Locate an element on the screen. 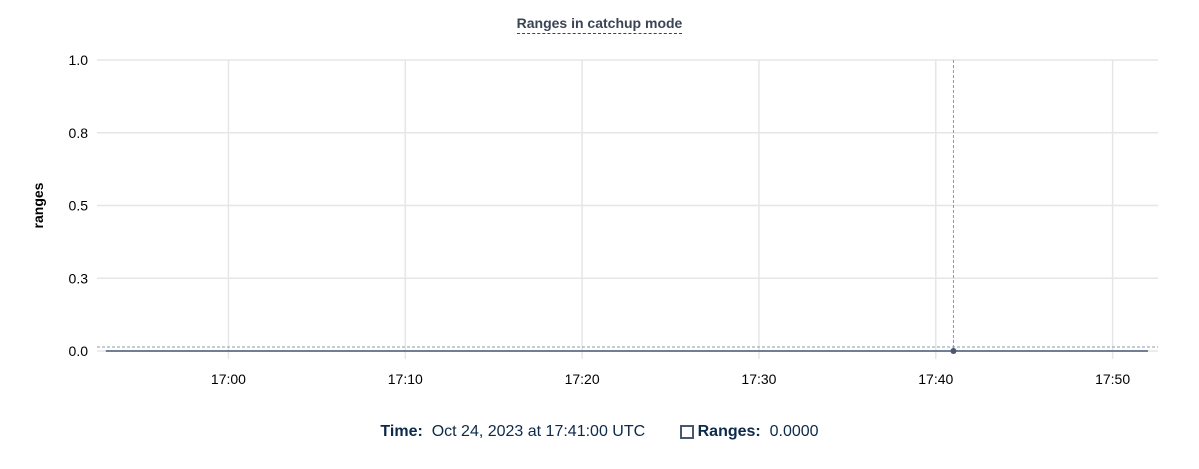 Image resolution: width=1199 pixels, height=469 pixels. series-toggle-checkbox is located at coordinates (686, 432).